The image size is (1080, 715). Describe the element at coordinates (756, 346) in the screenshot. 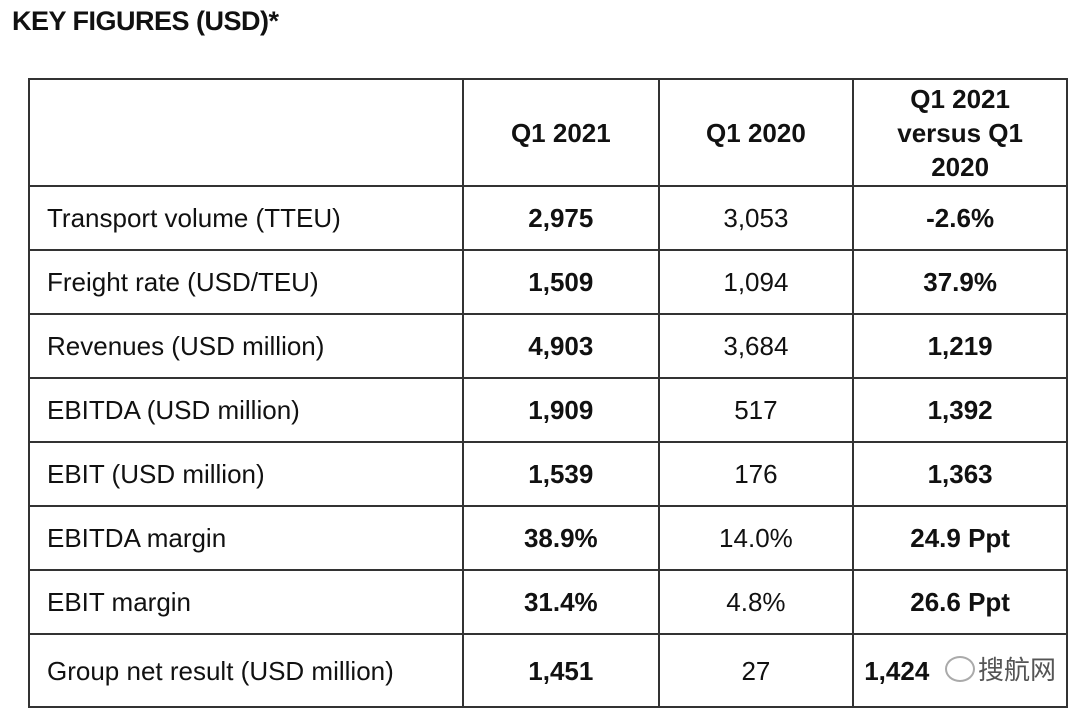

I see `cell-value: 3,684` at that location.